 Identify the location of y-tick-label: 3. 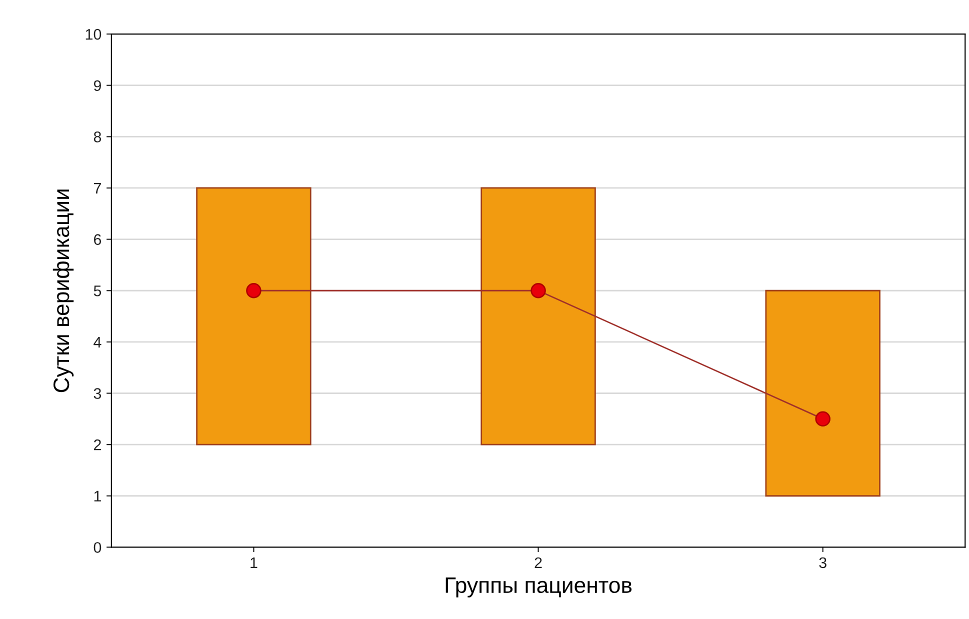
(98, 393).